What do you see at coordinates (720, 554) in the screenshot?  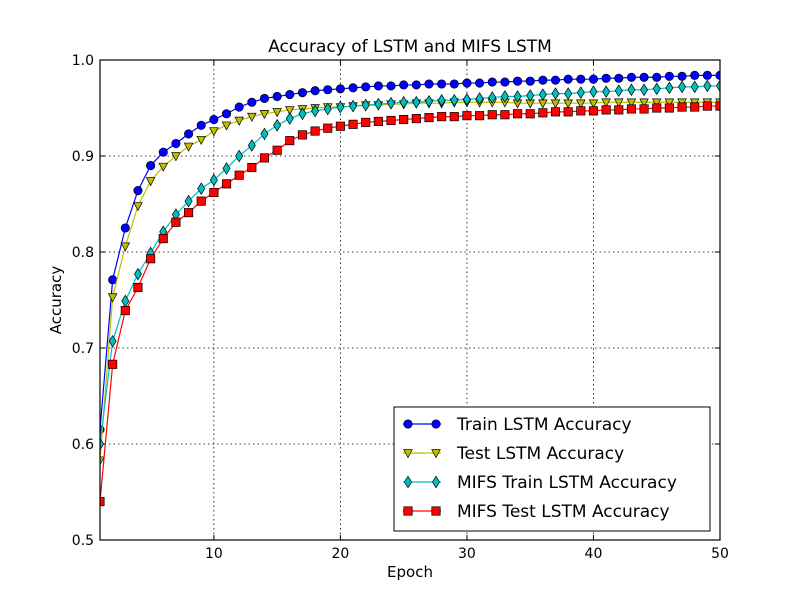 I see `x-tick-label: 50` at bounding box center [720, 554].